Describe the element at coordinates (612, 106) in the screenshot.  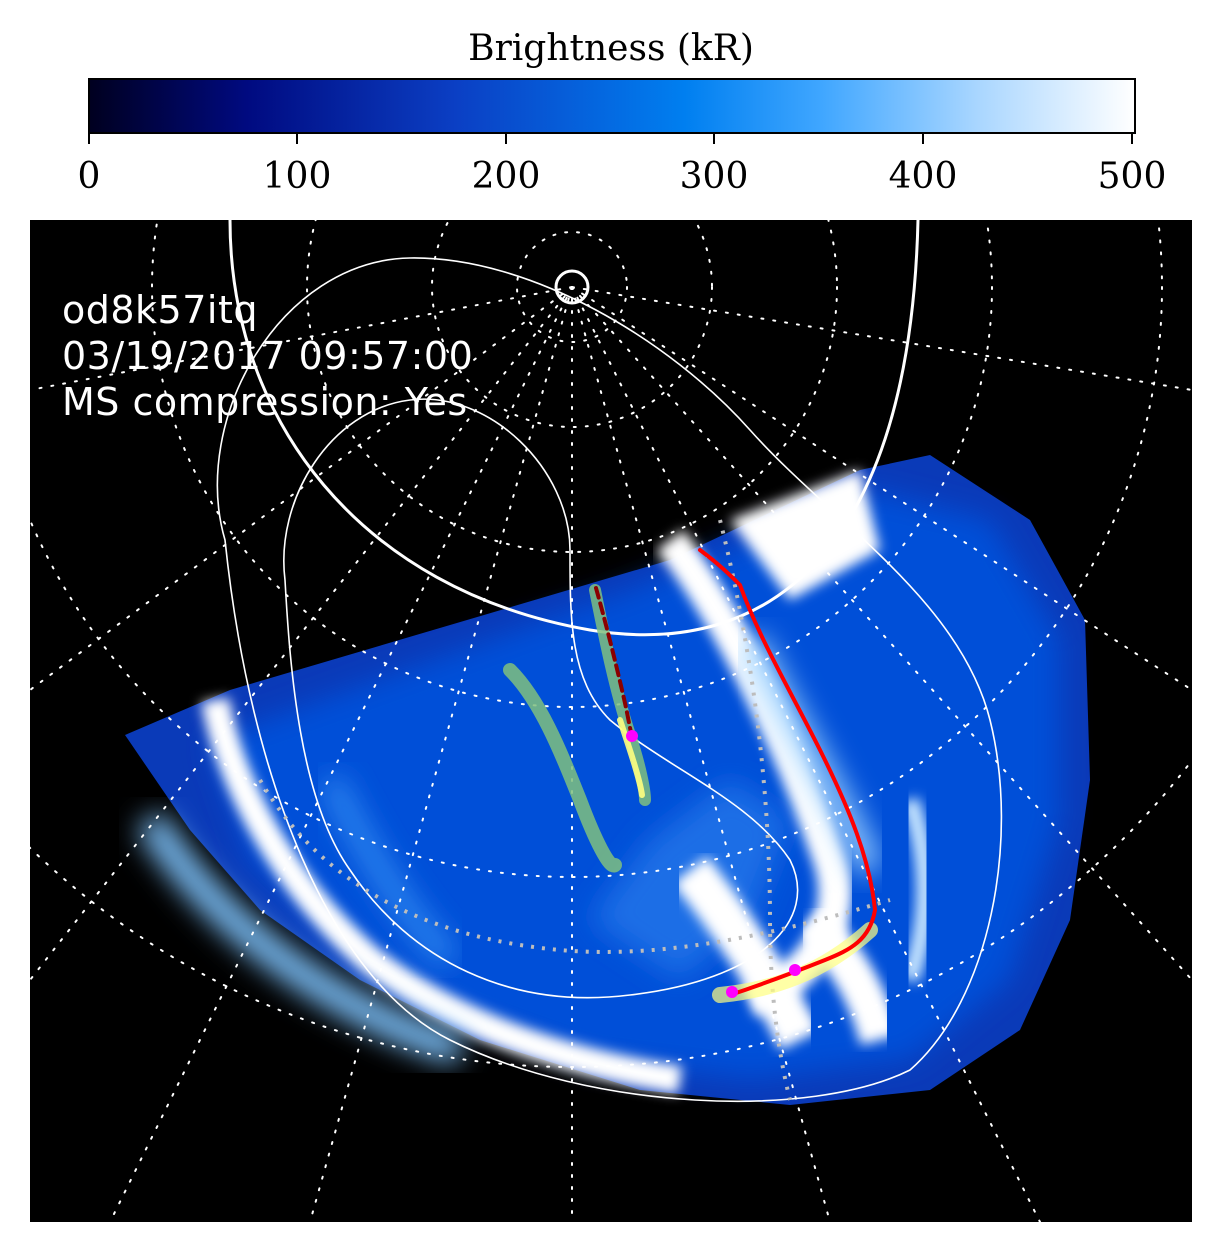
I see `colorbar` at that location.